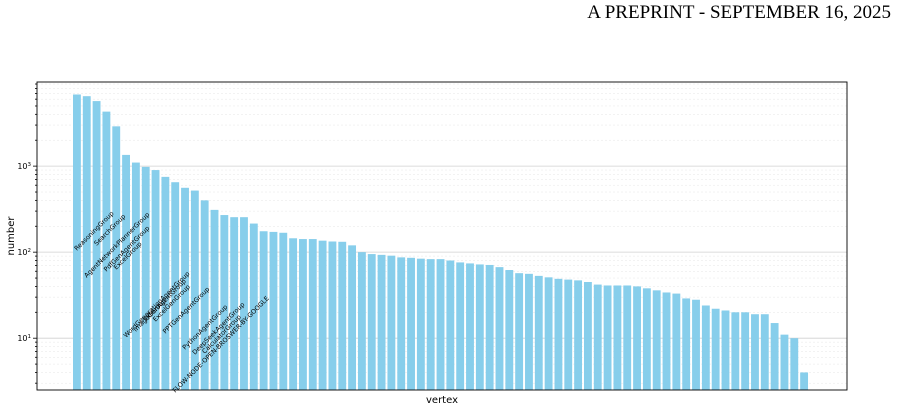  What do you see at coordinates (442, 400) in the screenshot?
I see `x-axis-label: vertex` at bounding box center [442, 400].